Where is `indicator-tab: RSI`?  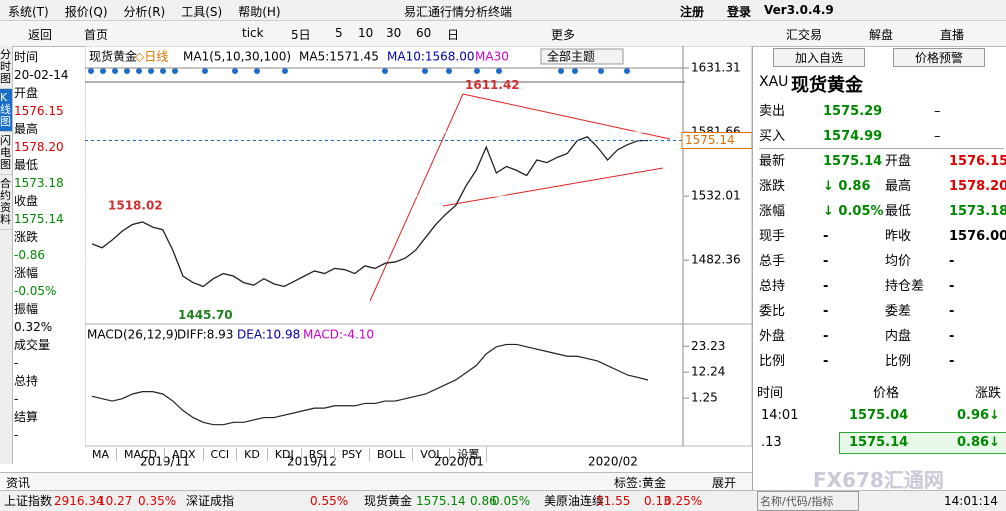 indicator-tab: RSI is located at coordinates (318, 454).